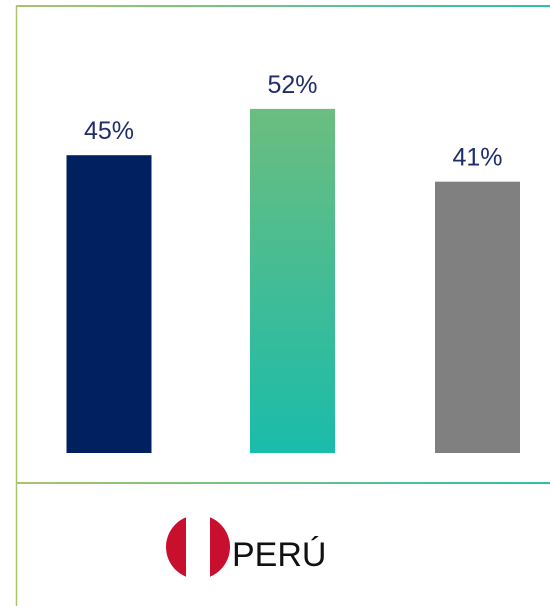  I want to click on flag, so click(198, 547).